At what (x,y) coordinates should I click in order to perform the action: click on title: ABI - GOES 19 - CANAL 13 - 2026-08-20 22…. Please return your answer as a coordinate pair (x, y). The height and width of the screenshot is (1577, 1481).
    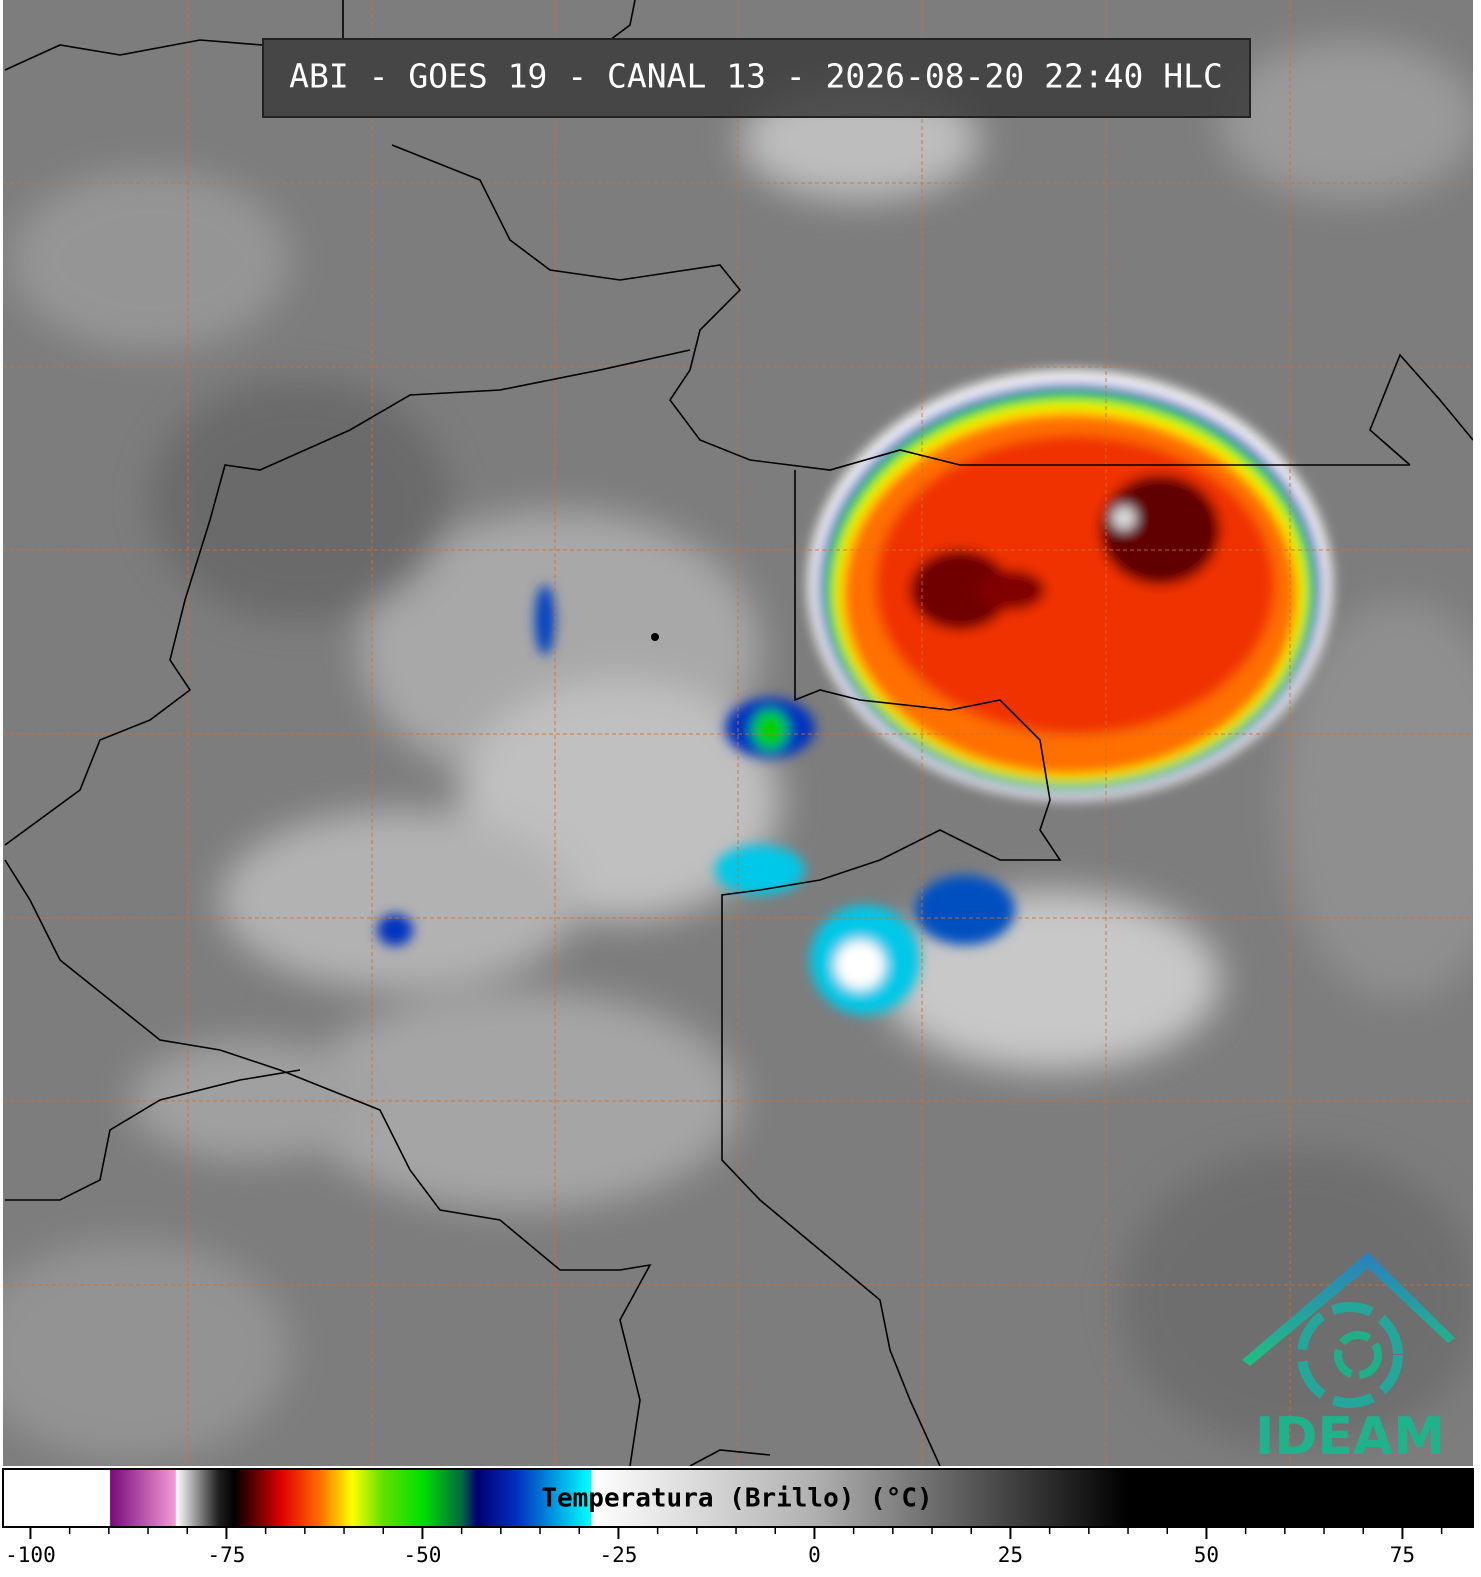
    Looking at the image, I should click on (756, 76).